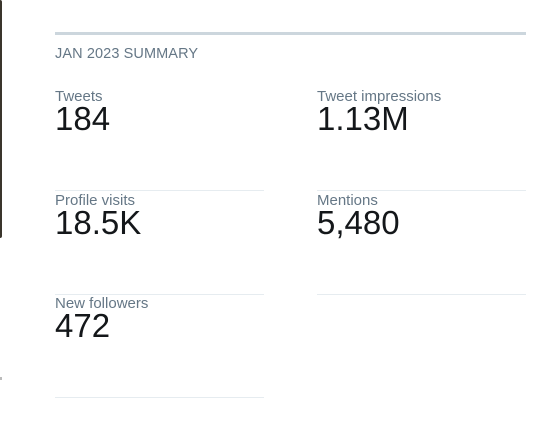  I want to click on stat-card: Profile visits 18.5K, so click(159, 243).